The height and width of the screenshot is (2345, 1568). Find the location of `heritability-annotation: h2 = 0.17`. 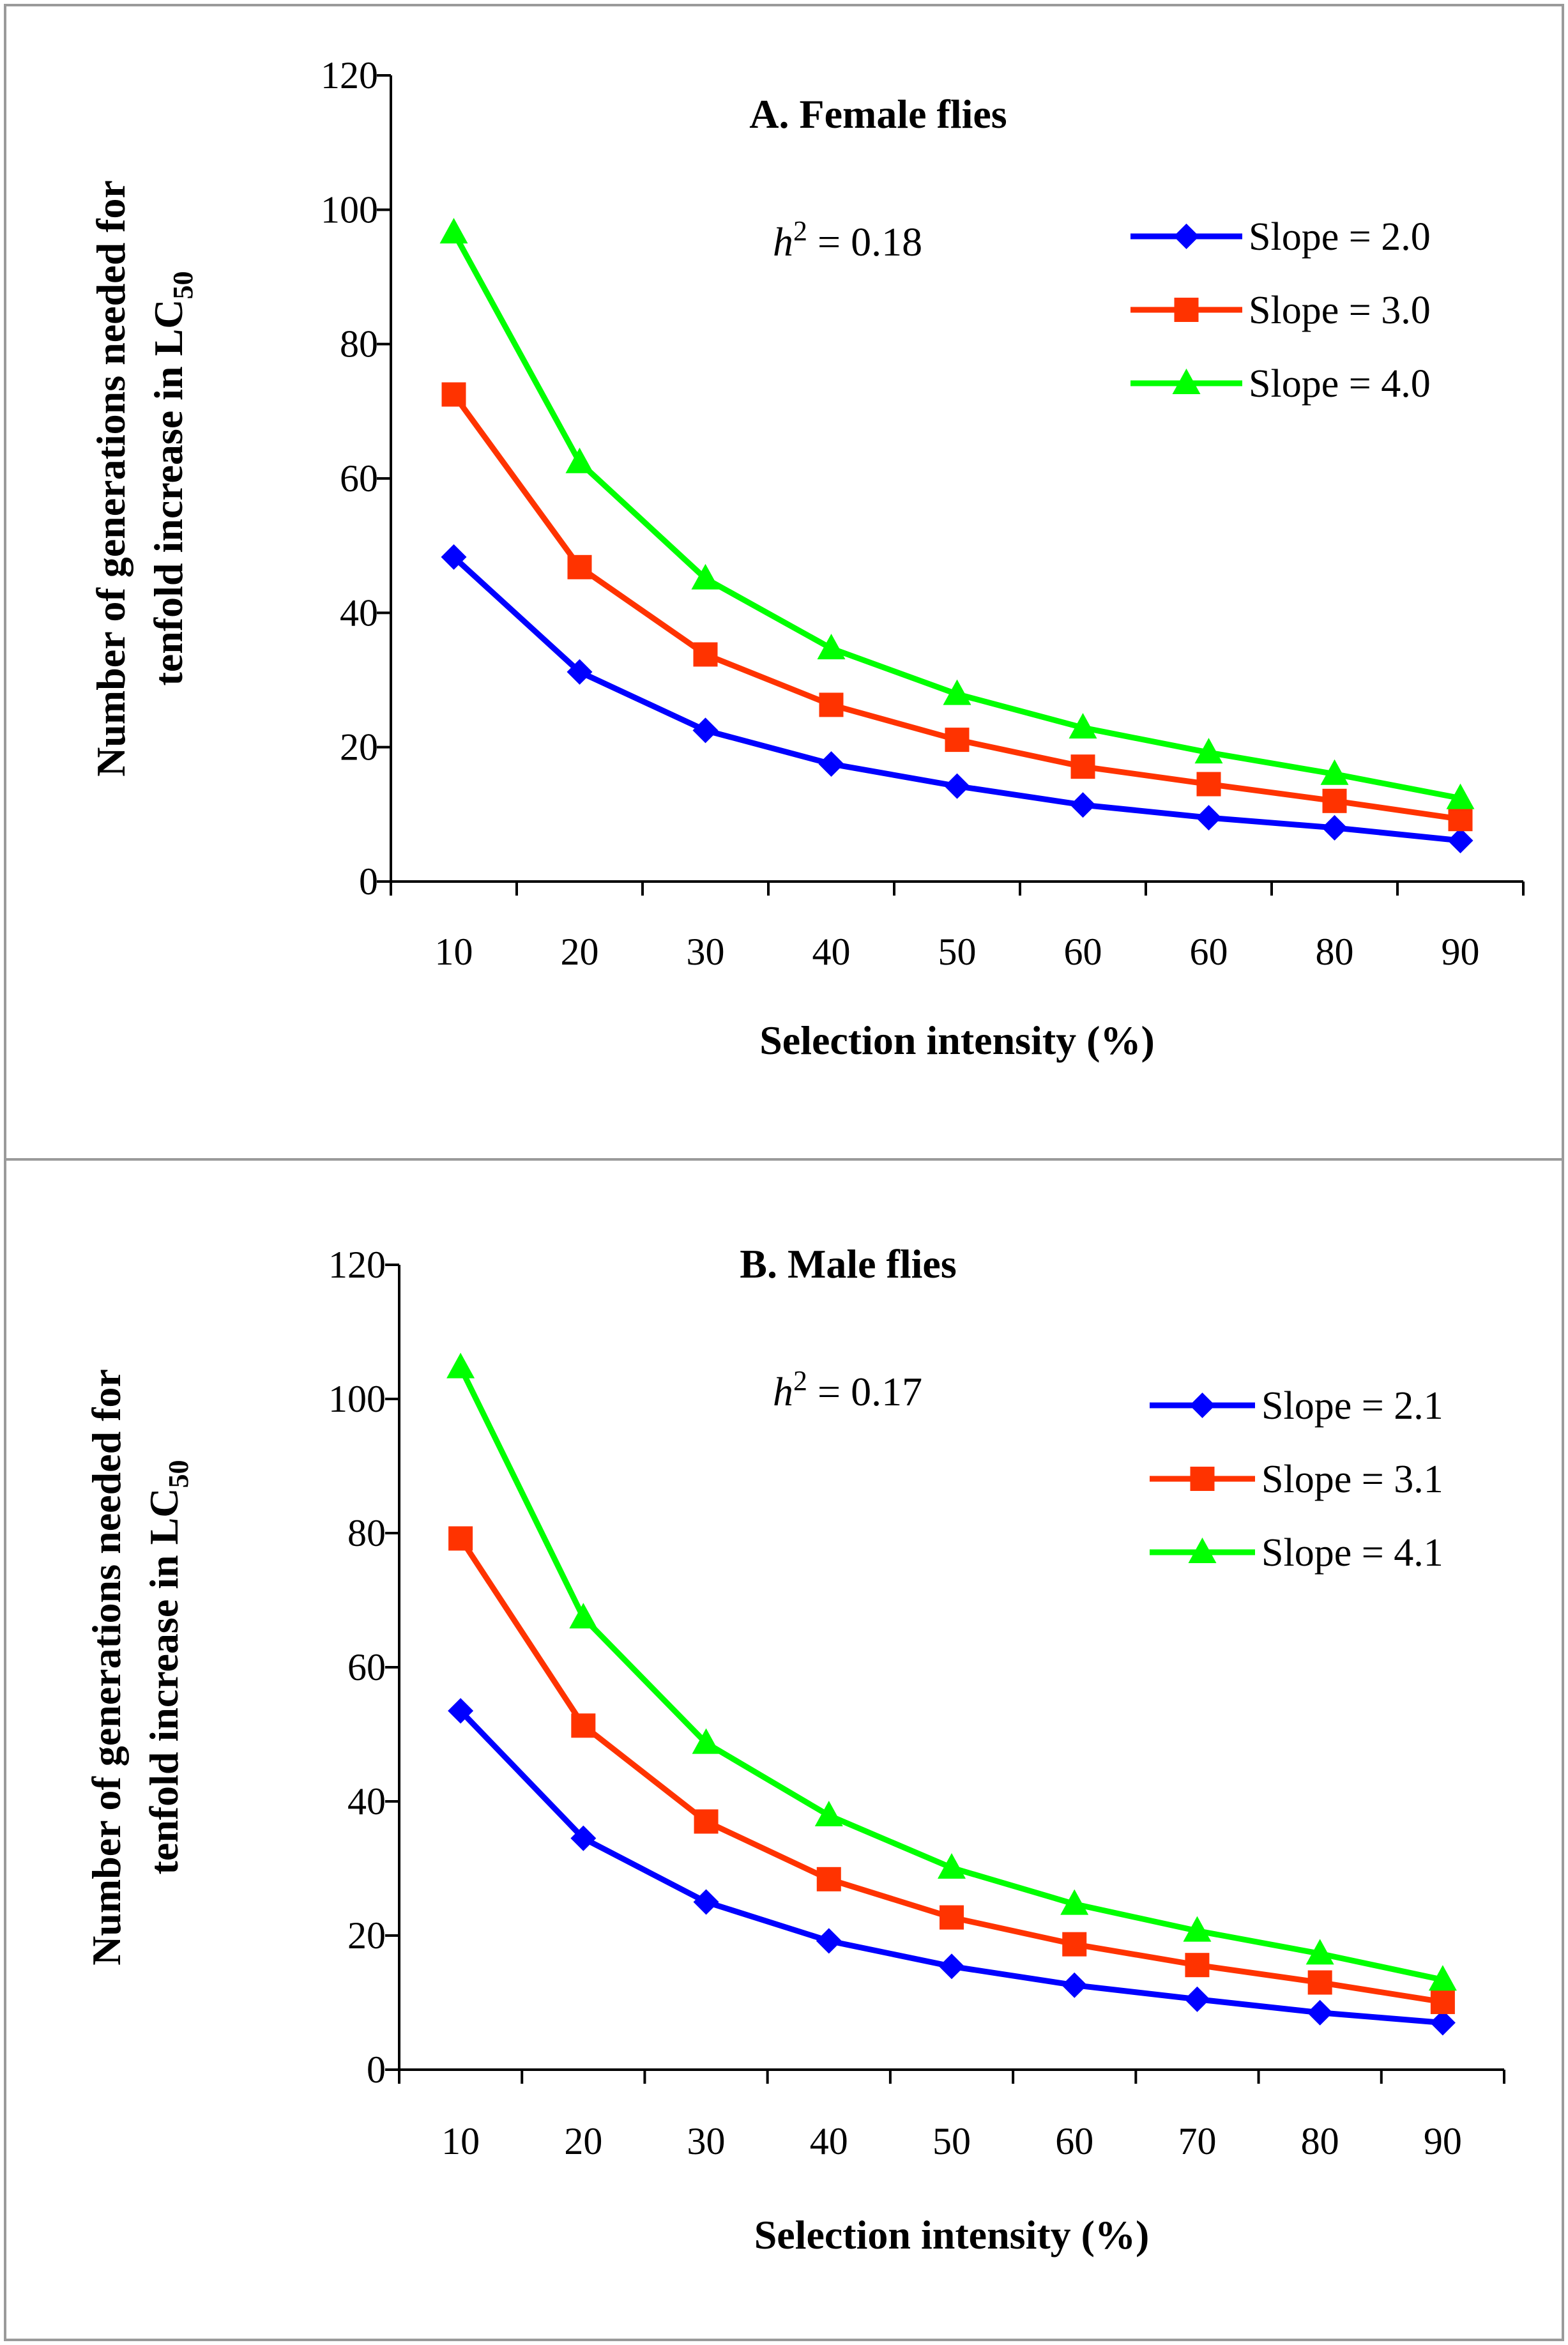

heritability-annotation: h2 = 0.17 is located at coordinates (847, 1389).